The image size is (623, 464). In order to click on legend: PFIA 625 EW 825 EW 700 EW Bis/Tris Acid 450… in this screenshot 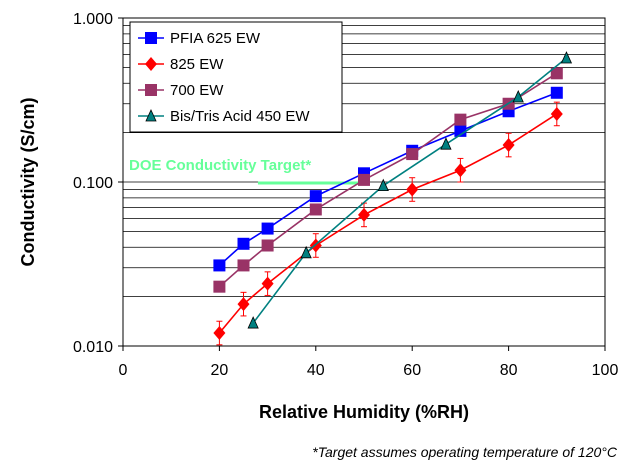, I will do `click(236, 77)`.